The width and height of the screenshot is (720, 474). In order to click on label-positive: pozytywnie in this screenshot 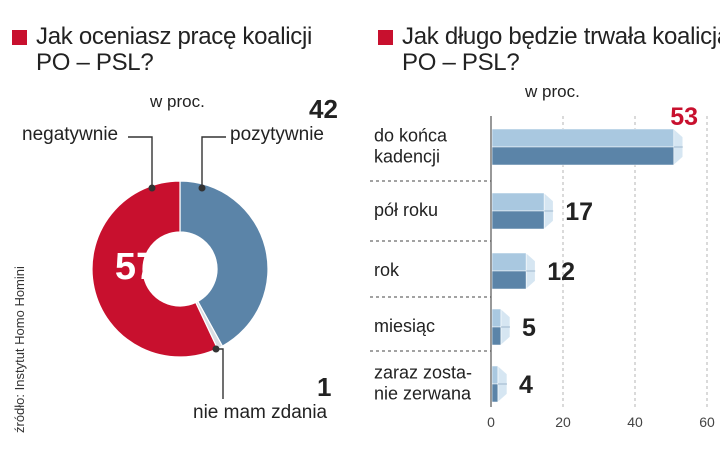, I will do `click(277, 134)`.